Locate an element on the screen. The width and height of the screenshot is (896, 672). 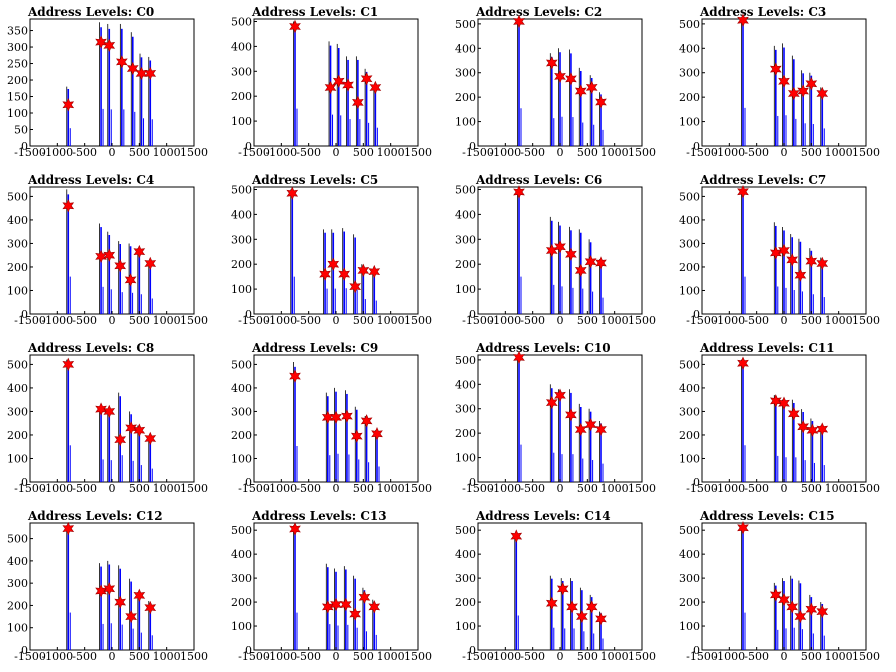
panel-title: Address Levels: C1 is located at coordinates (315, 12).